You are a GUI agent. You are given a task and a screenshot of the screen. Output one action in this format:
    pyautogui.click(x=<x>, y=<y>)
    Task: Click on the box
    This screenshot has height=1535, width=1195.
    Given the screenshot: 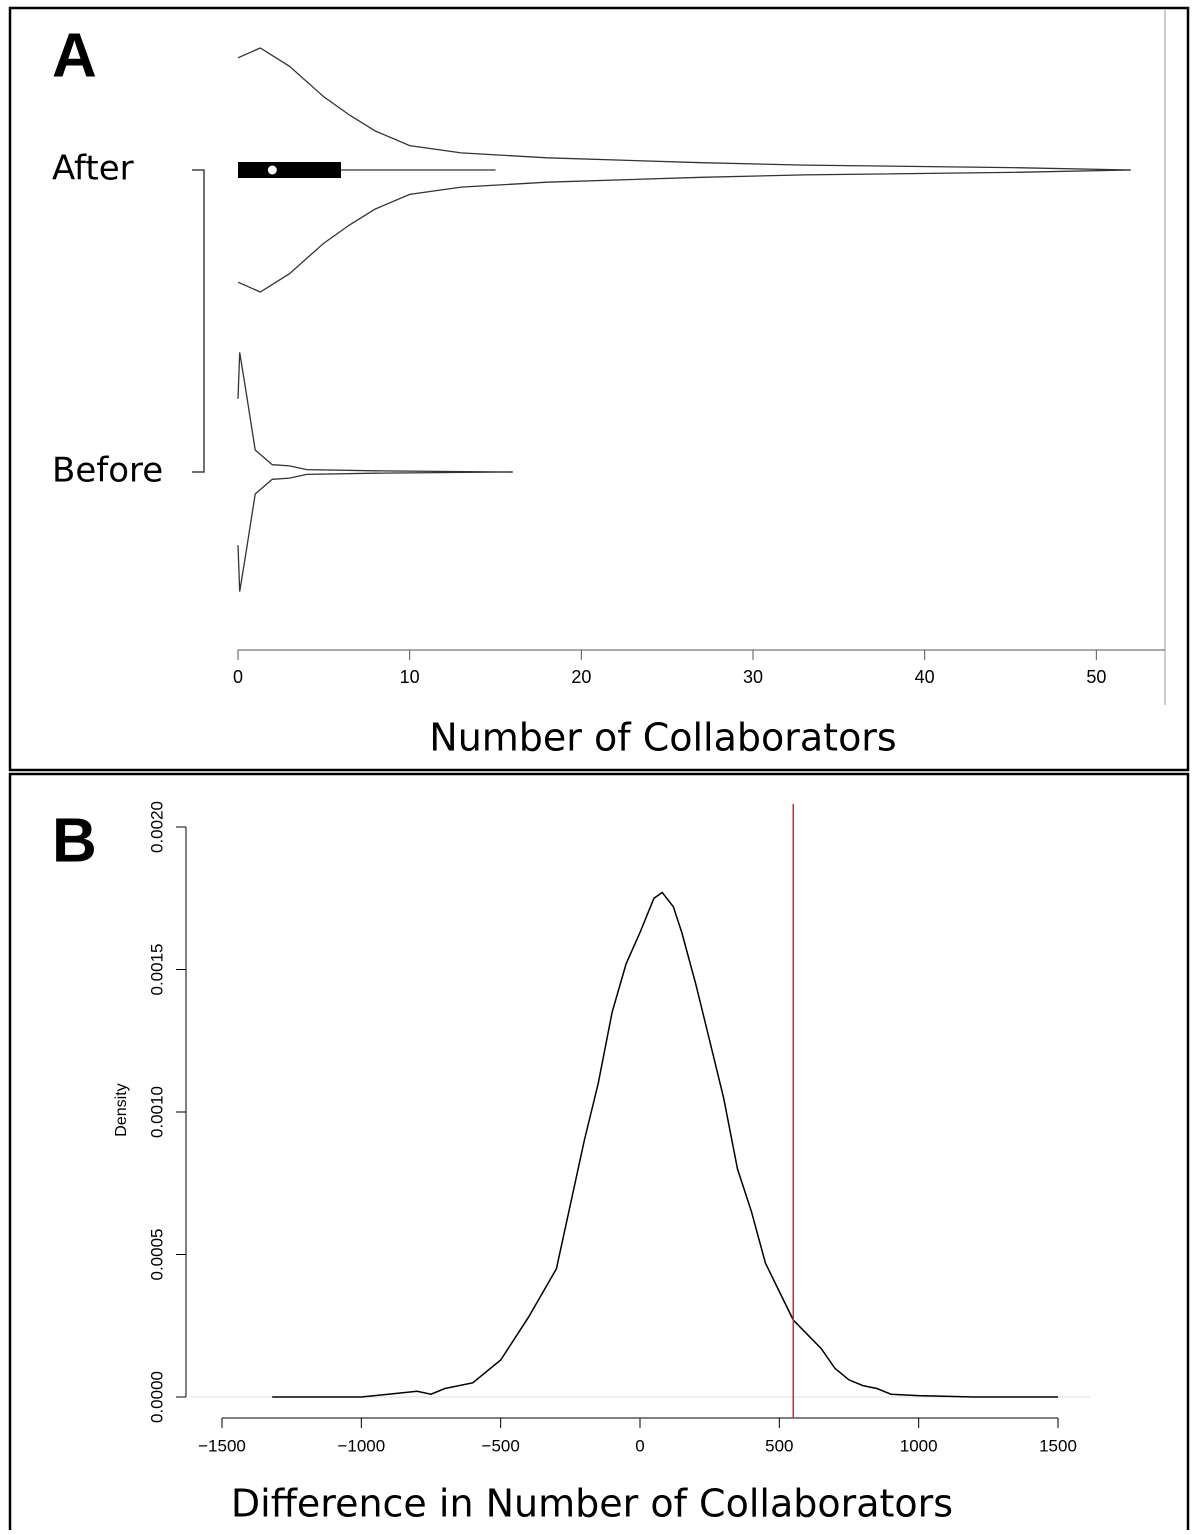 What is the action you would take?
    pyautogui.click(x=289, y=170)
    